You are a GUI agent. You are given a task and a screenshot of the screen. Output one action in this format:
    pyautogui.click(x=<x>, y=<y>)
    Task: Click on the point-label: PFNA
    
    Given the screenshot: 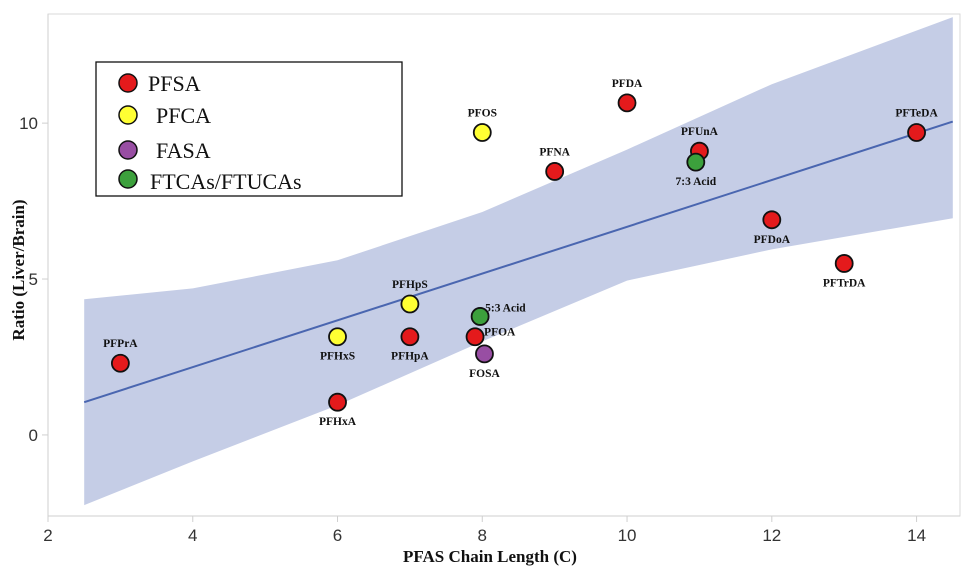 What is the action you would take?
    pyautogui.click(x=554, y=152)
    